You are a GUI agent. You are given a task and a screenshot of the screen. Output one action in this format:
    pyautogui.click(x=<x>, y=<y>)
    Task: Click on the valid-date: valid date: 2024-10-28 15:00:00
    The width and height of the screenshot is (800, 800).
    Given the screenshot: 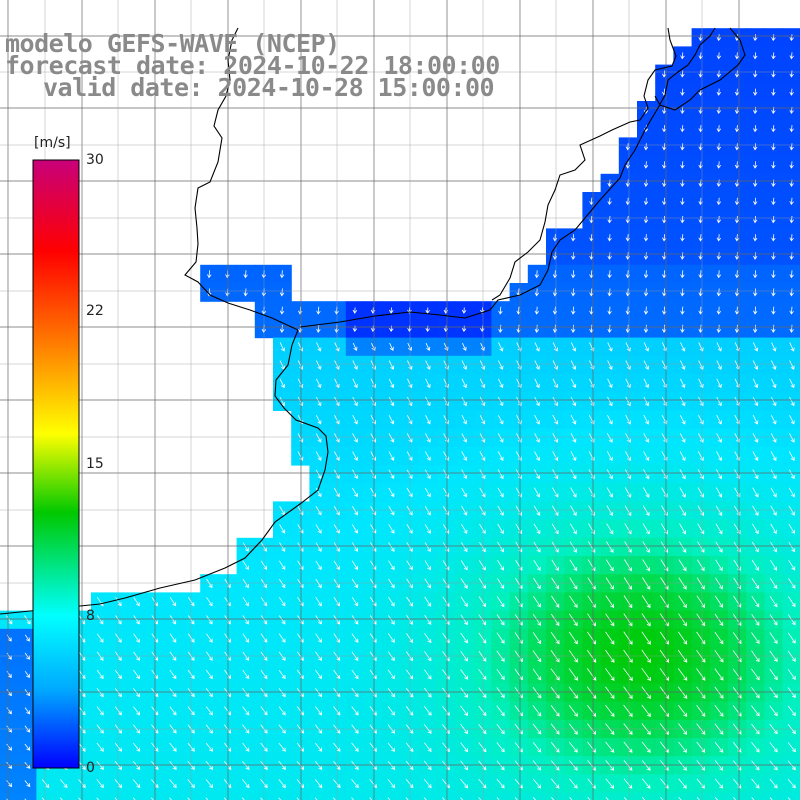 What is the action you would take?
    pyautogui.click(x=269, y=87)
    